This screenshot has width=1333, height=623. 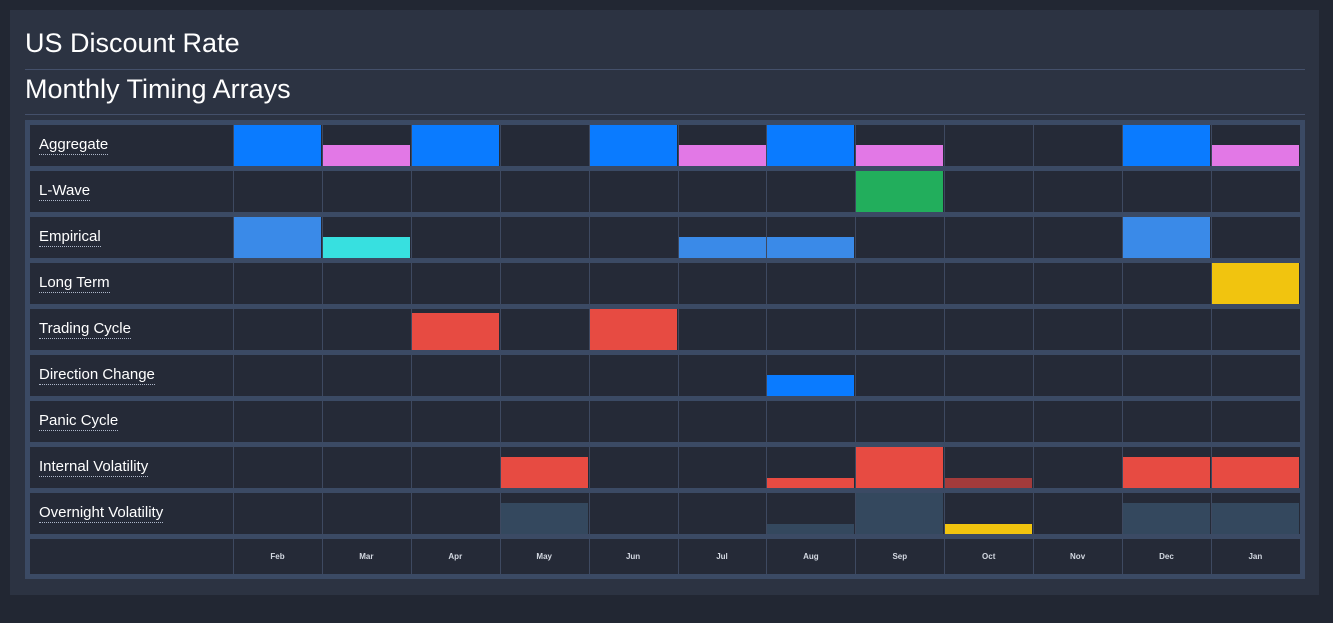 What do you see at coordinates (721, 329) in the screenshot?
I see `cell-trading-cycle-jul` at bounding box center [721, 329].